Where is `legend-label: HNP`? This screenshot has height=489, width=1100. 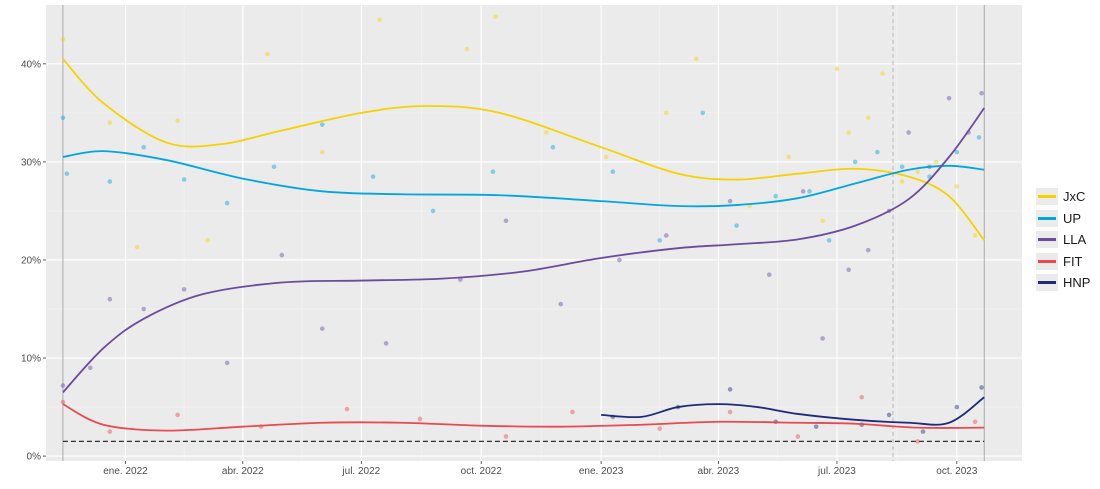 legend-label: HNP is located at coordinates (1077, 283).